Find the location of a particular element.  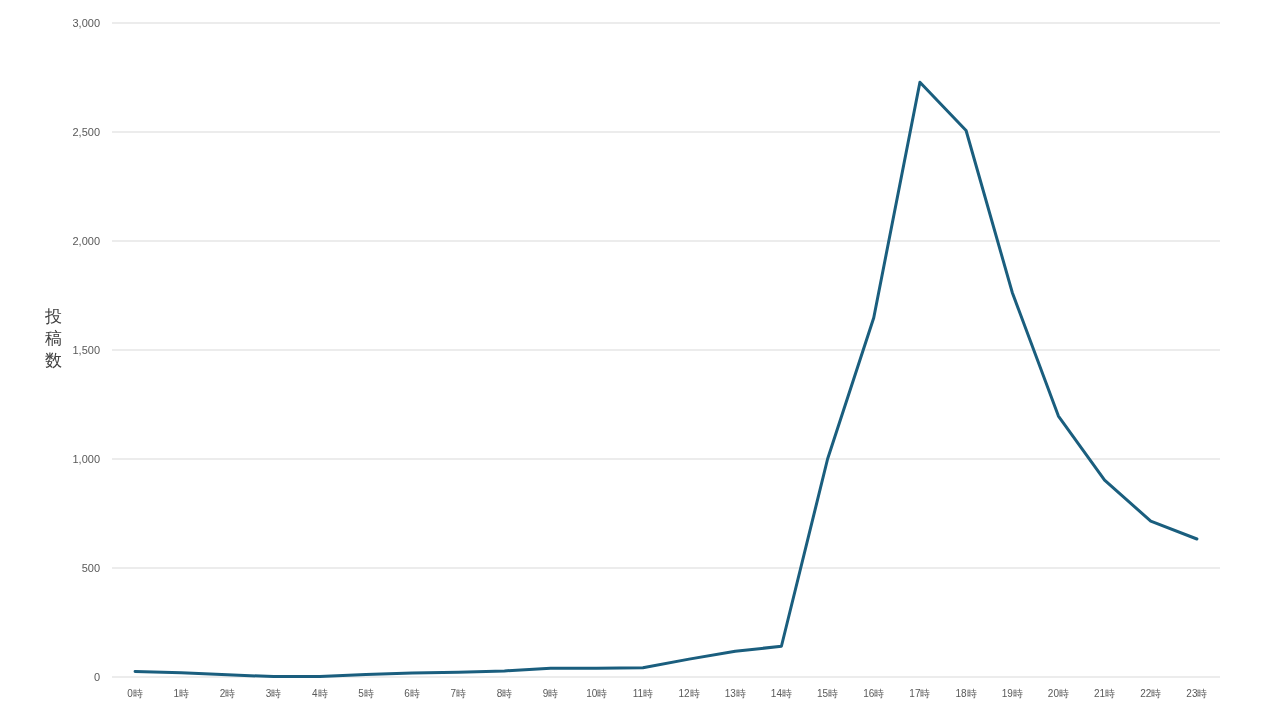

x-tick-label: 17時 is located at coordinates (920, 693).